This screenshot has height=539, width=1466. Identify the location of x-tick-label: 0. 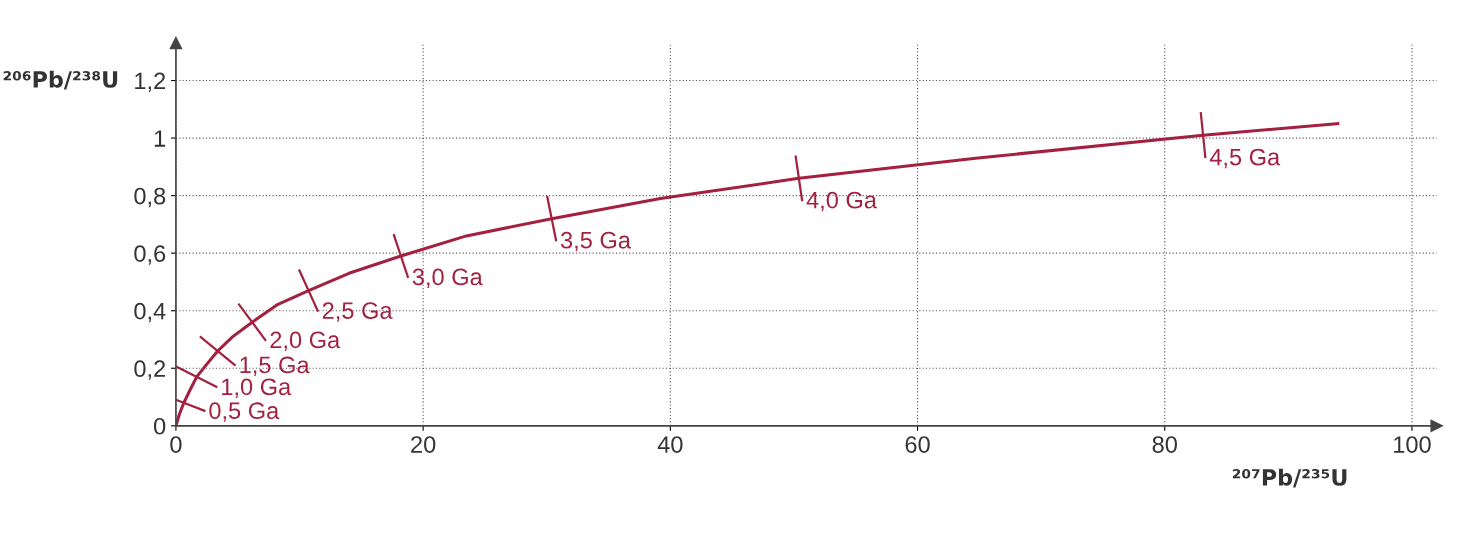
(176, 444).